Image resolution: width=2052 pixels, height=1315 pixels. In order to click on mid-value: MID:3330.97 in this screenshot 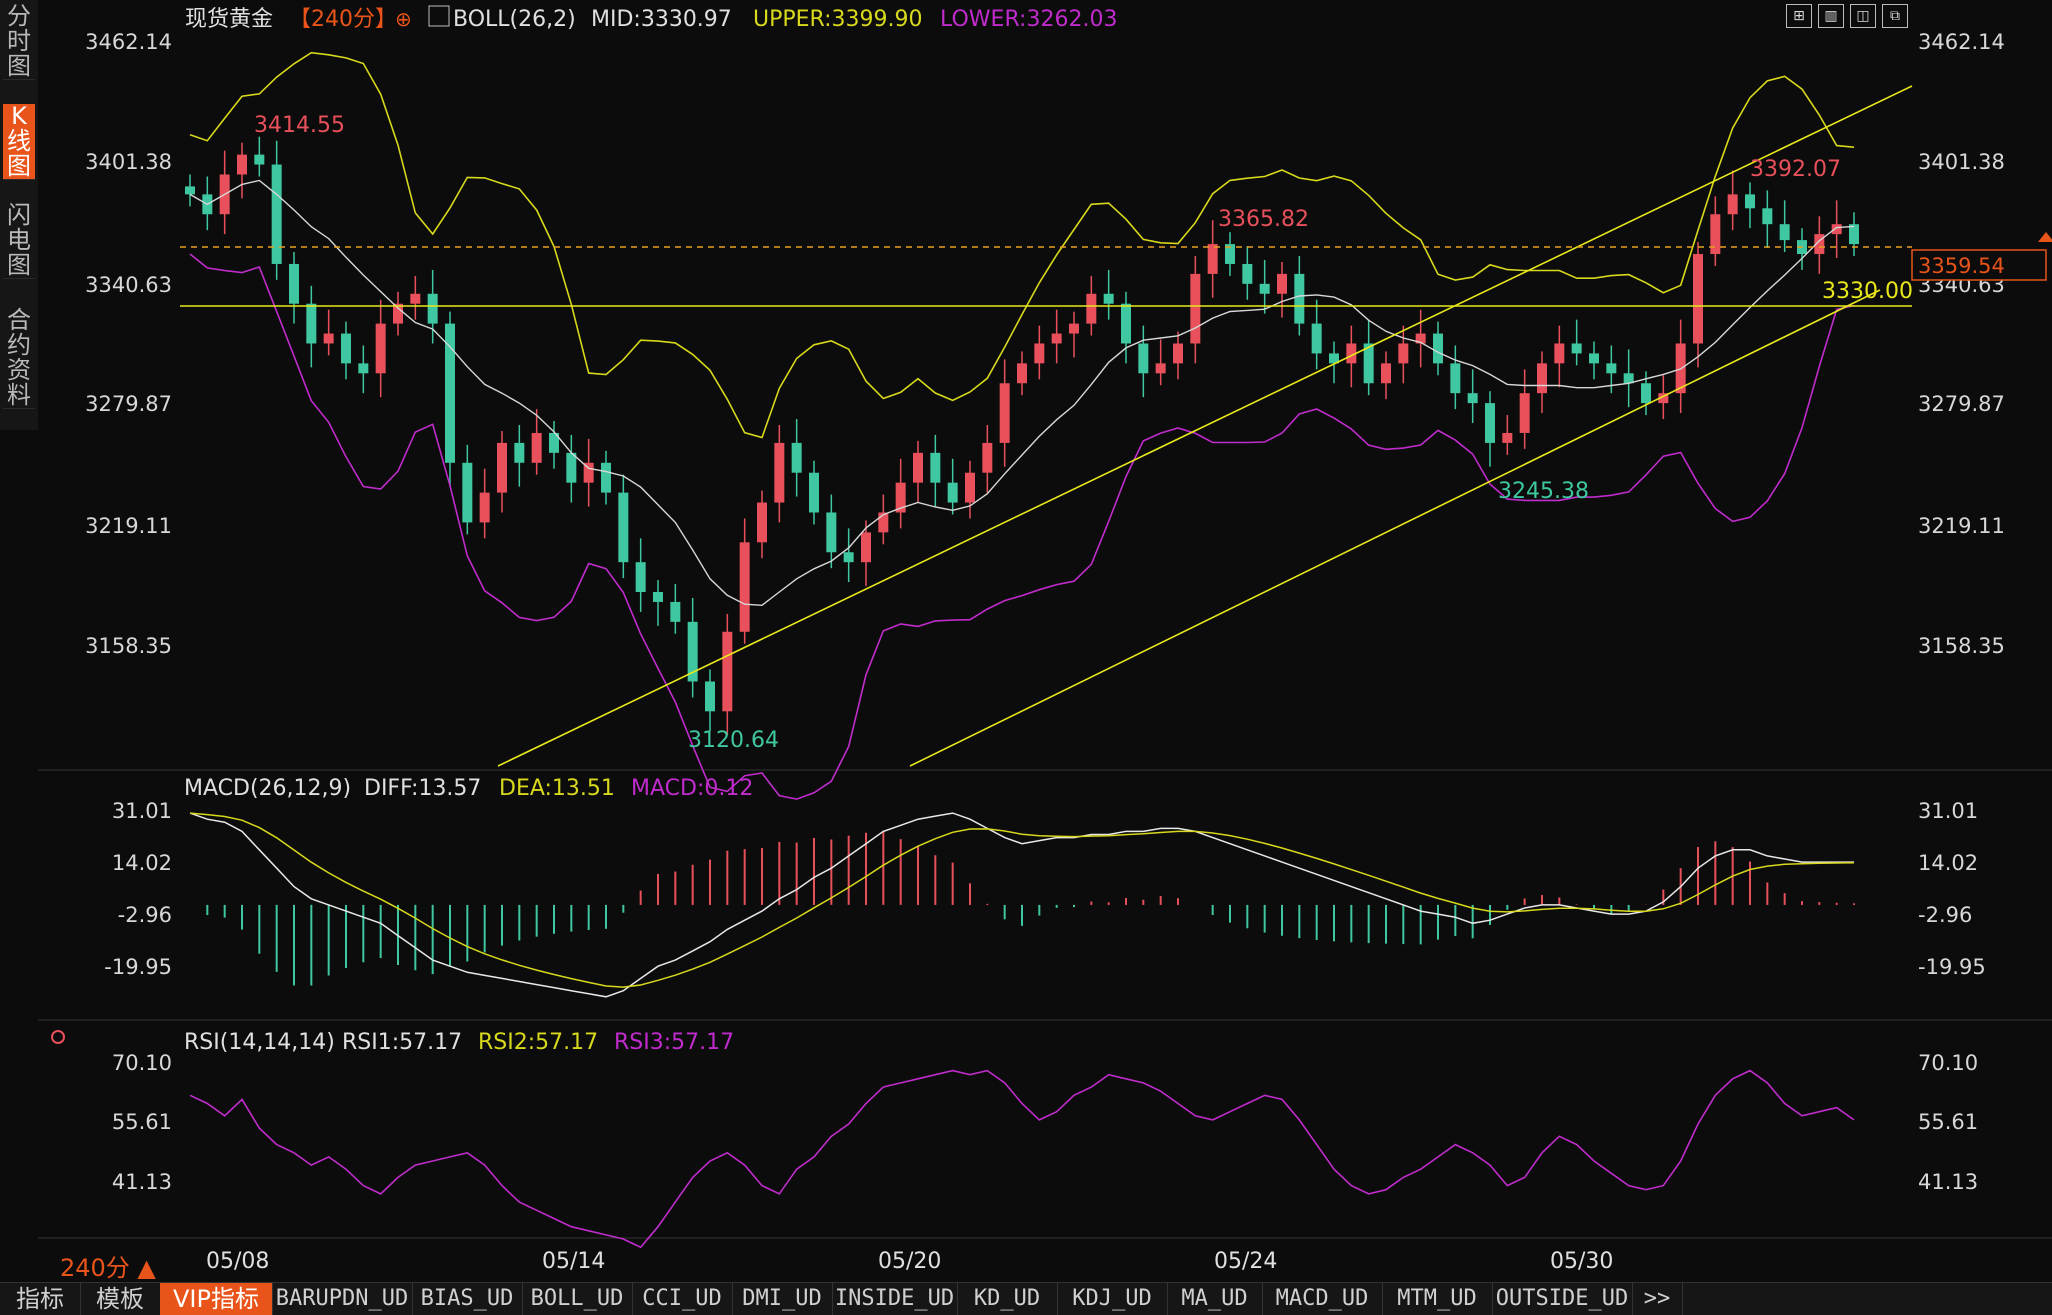, I will do `click(661, 19)`.